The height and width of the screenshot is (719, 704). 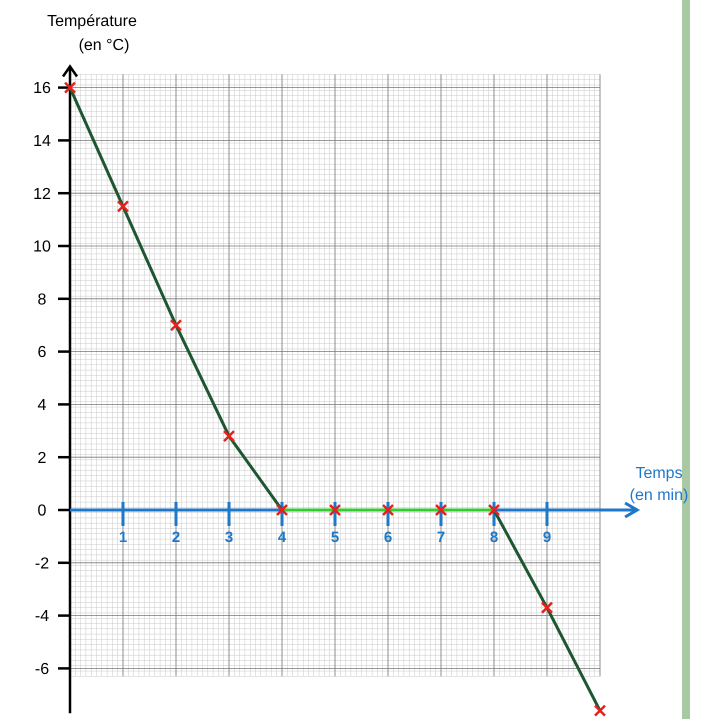 I want to click on y-tick-label: 4, so click(x=42, y=405).